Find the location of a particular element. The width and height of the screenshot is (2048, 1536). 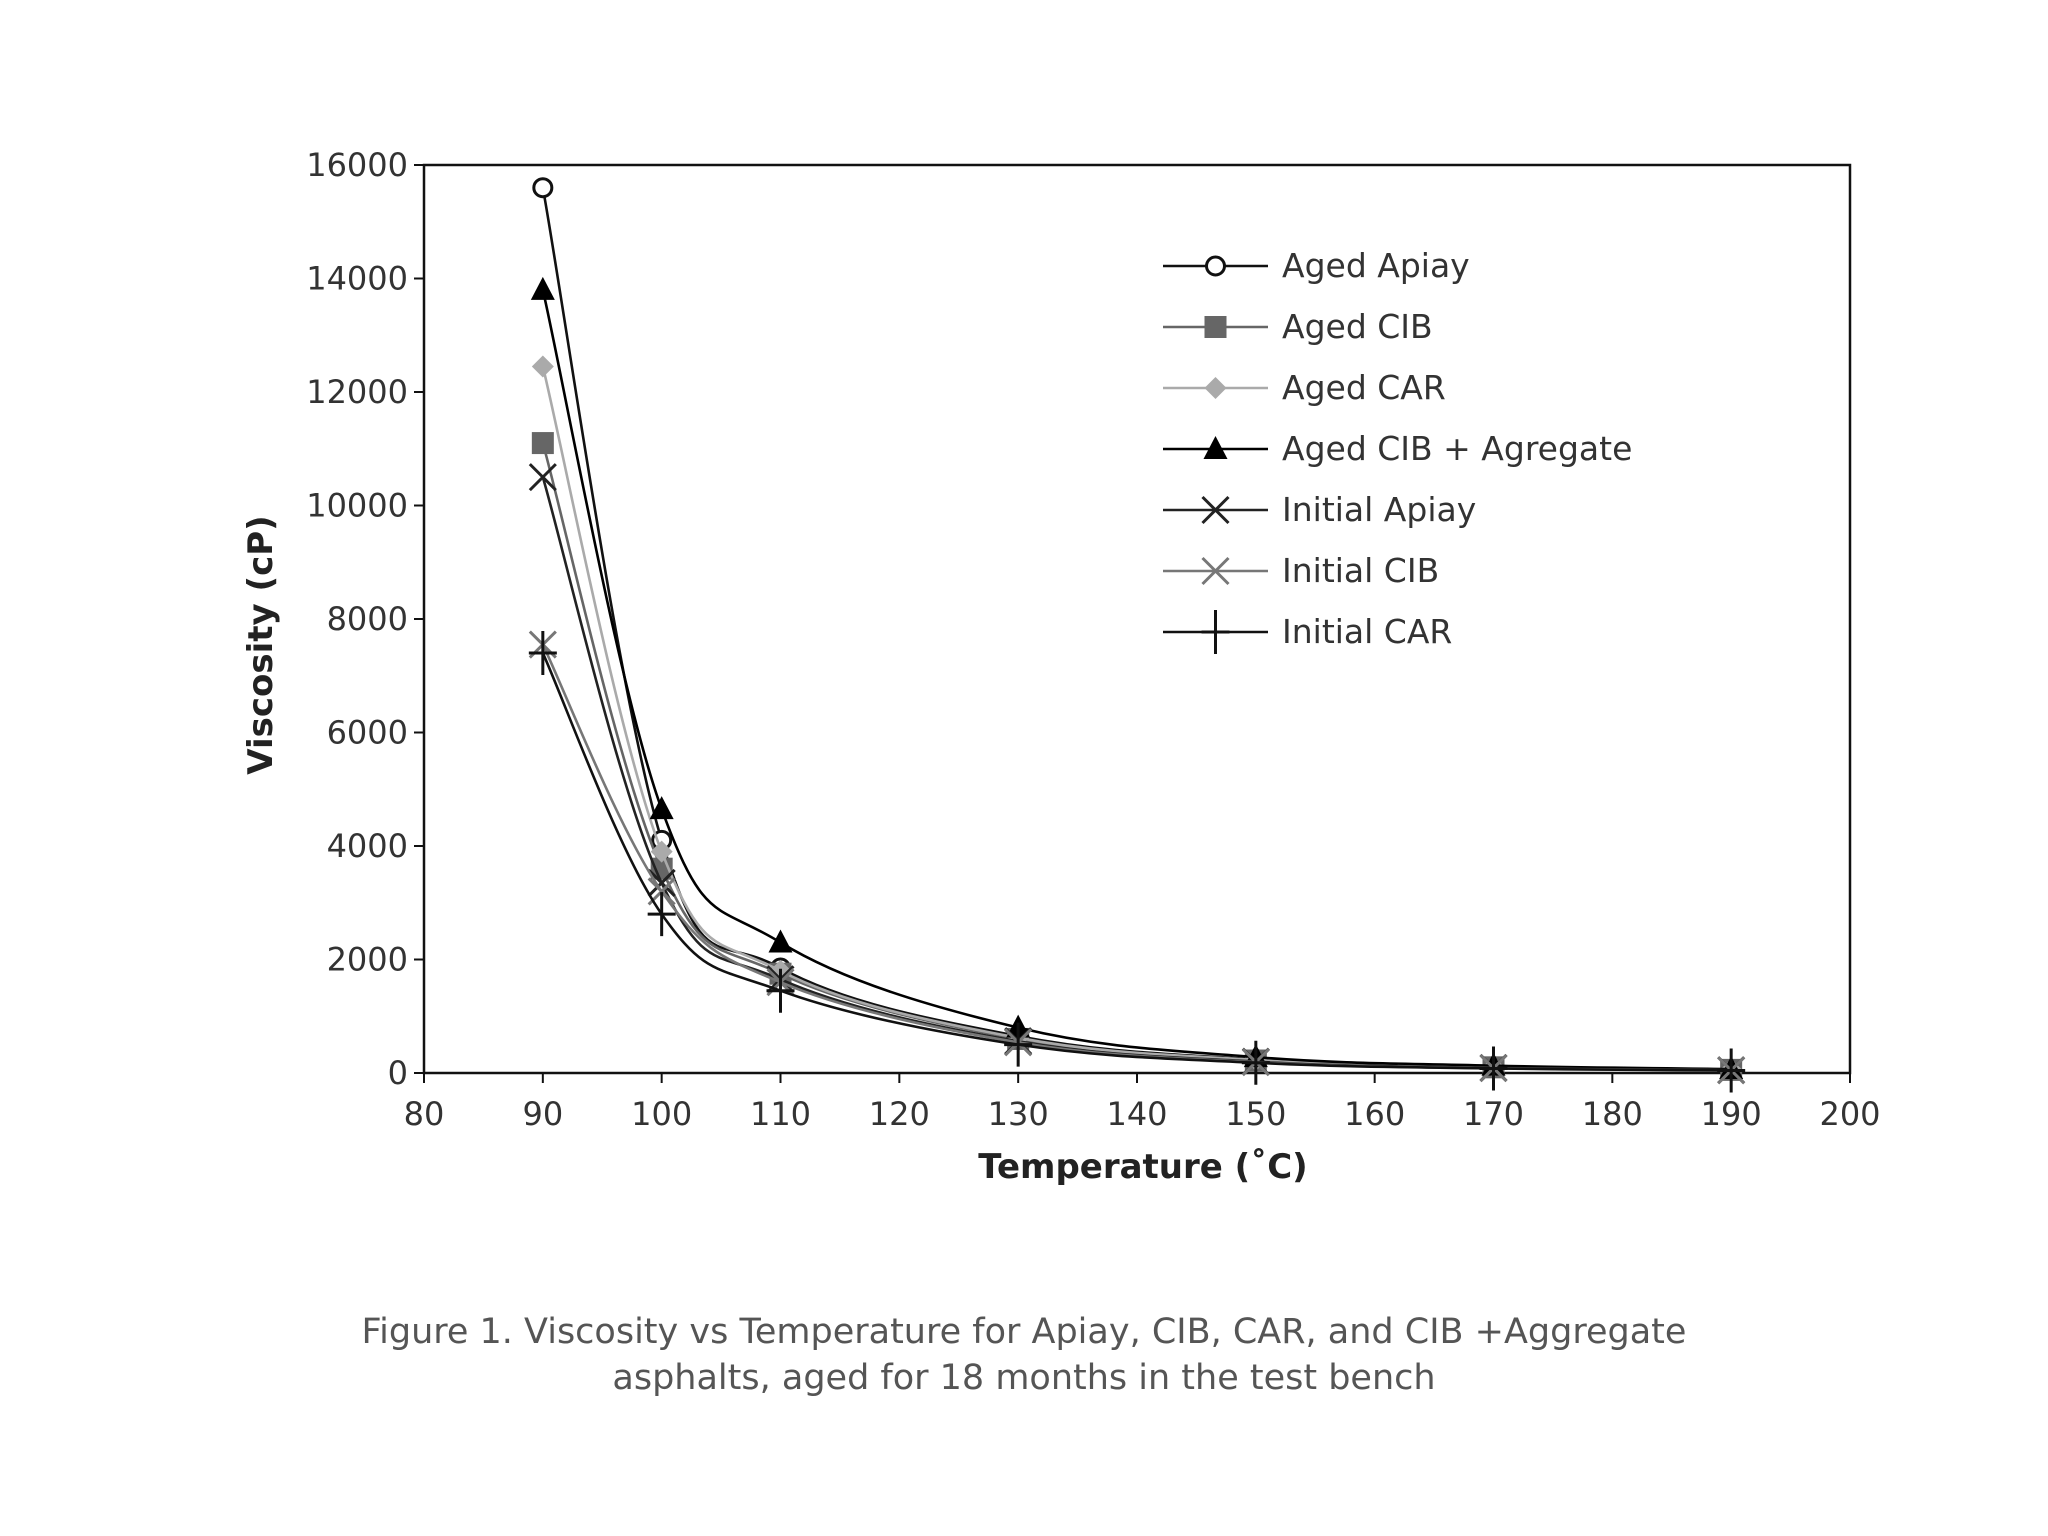

legend-item: Initial CAR is located at coordinates (1307, 632).